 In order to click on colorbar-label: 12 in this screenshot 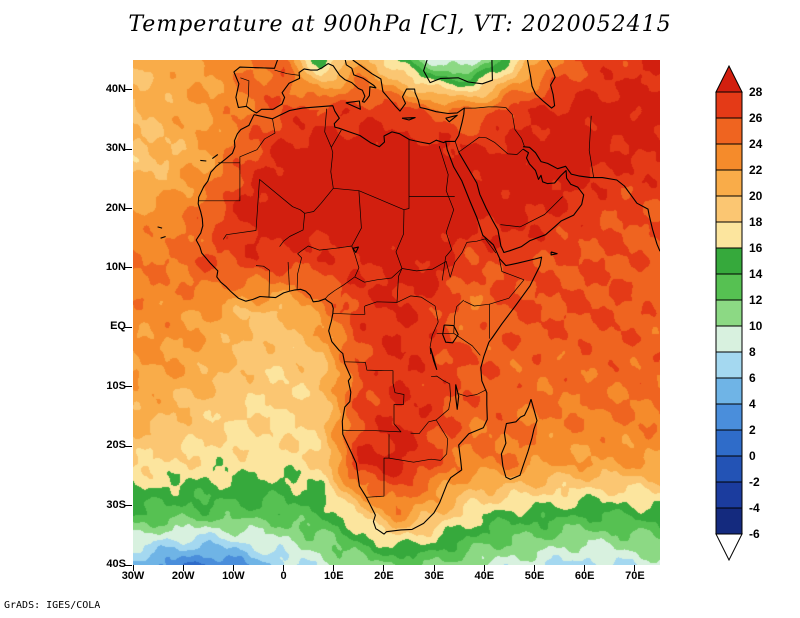, I will do `click(756, 300)`.